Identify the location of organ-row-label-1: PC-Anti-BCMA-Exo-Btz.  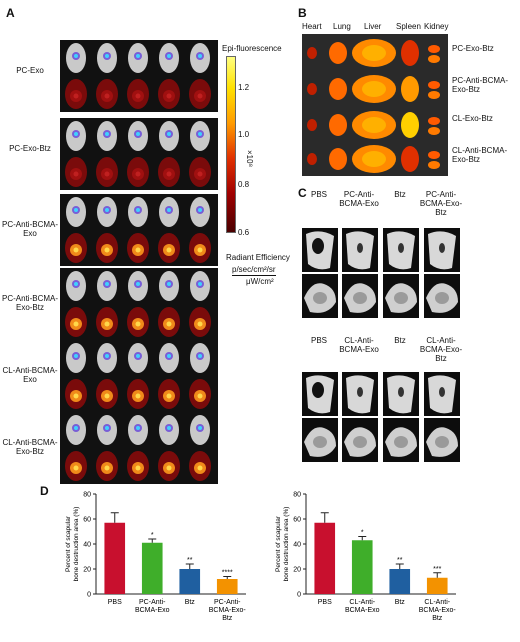
(480, 85).